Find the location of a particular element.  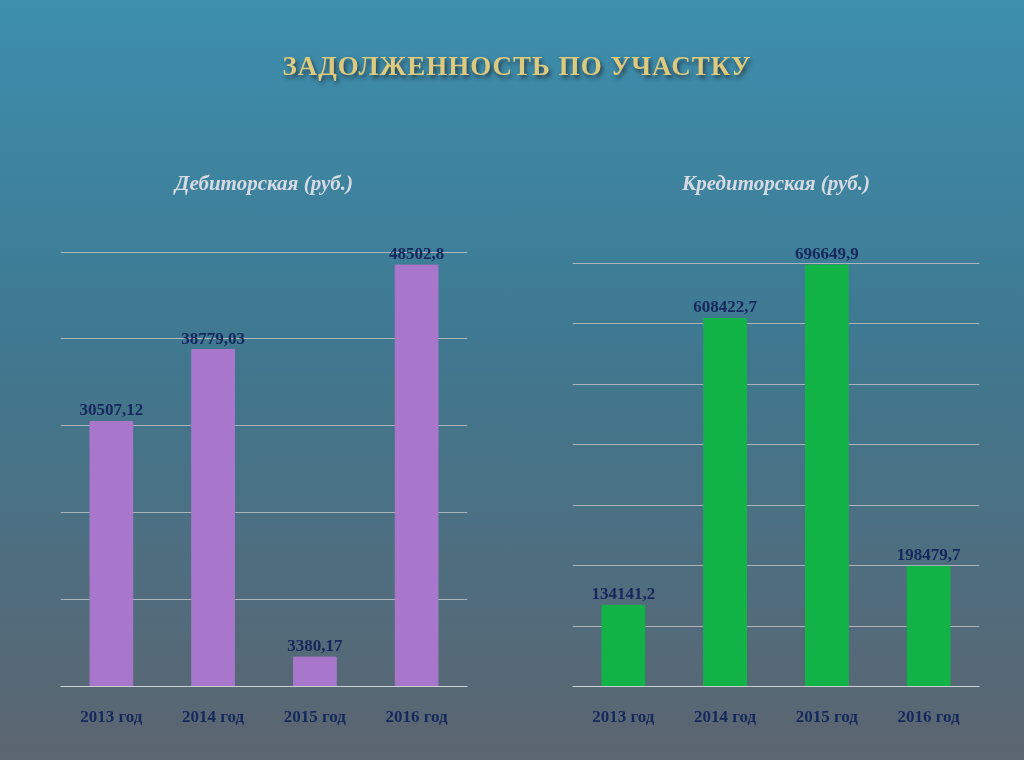

chart-title: Дебиторская (руб.) is located at coordinates (263, 182).